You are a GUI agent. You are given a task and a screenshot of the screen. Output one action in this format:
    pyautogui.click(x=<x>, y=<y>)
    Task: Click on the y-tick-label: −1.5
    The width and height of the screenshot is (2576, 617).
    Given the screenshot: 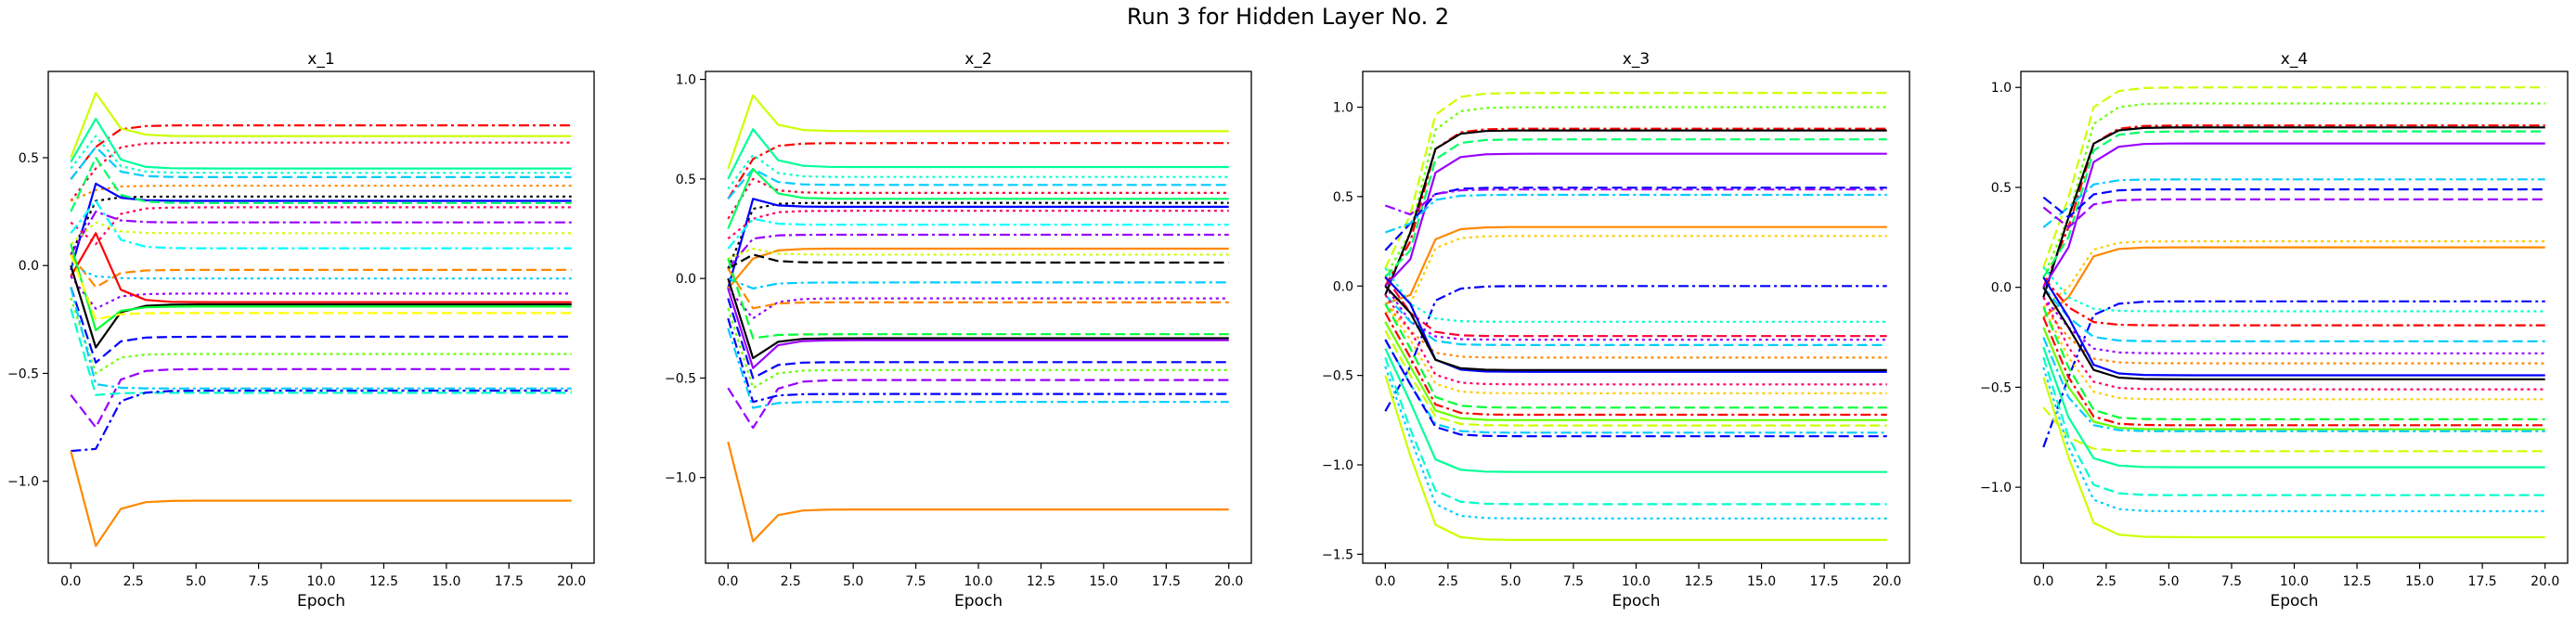 What is the action you would take?
    pyautogui.click(x=1337, y=554)
    